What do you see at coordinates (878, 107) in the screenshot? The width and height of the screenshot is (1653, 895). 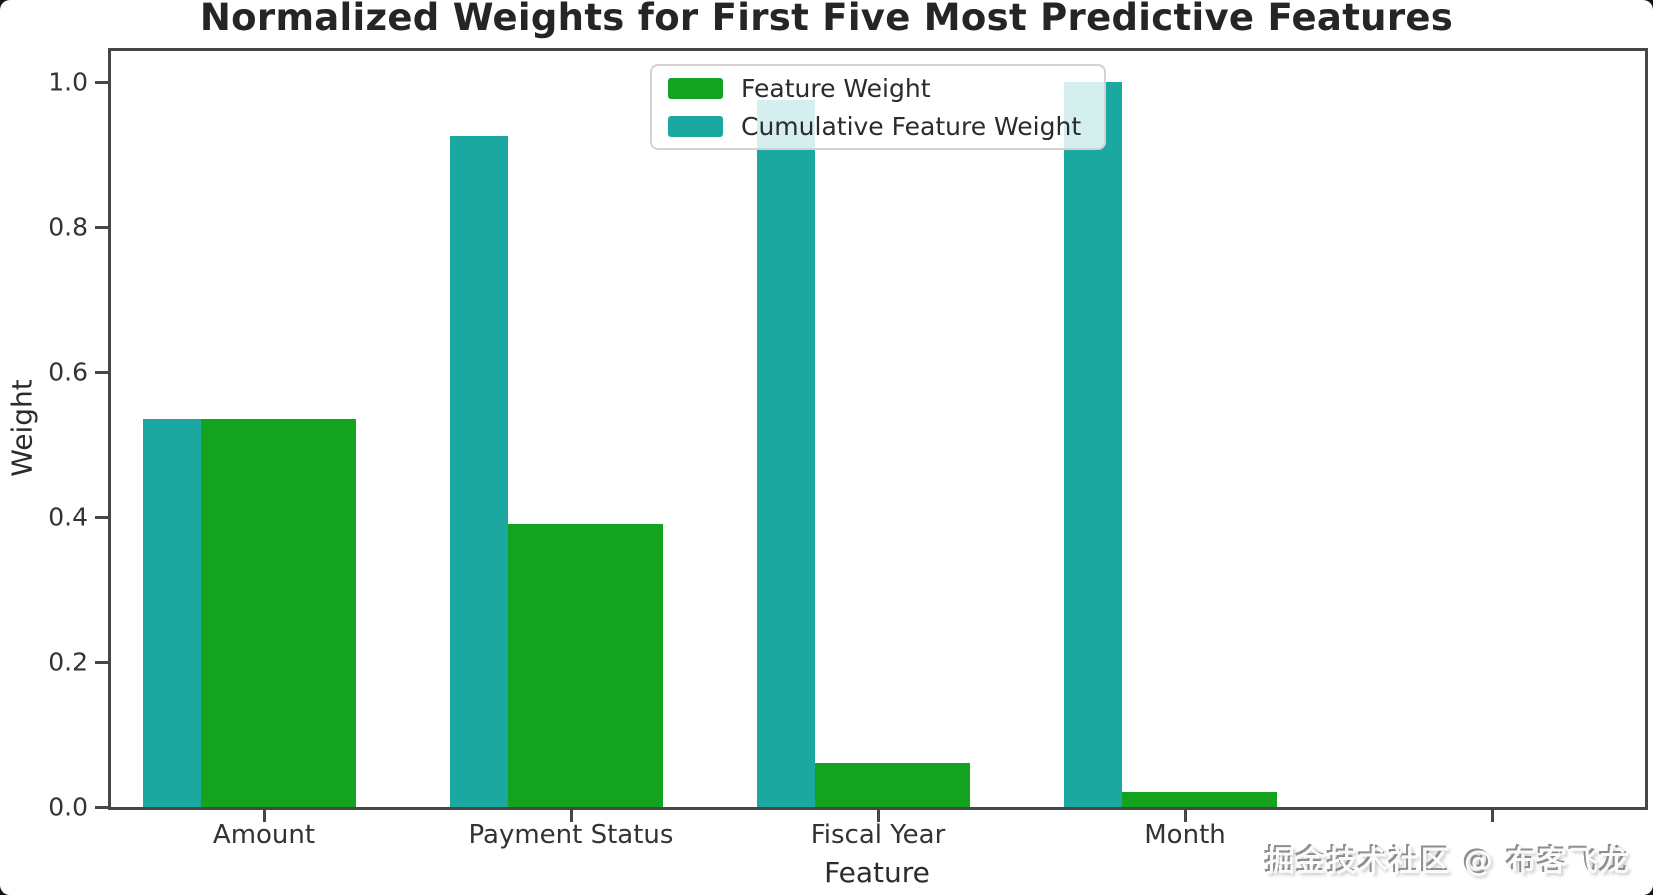 I see `legend: Feature Weight Cumulative Feature Weight` at bounding box center [878, 107].